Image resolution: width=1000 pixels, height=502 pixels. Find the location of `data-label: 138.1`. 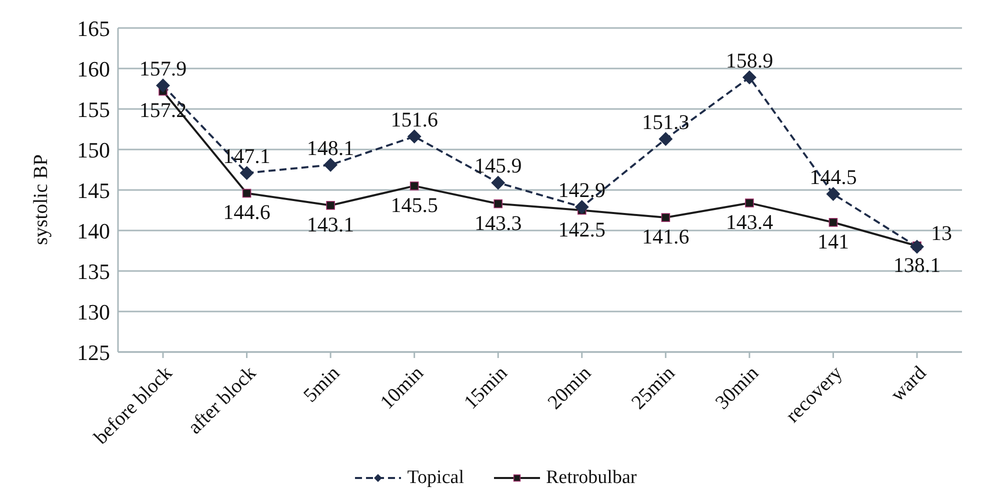

data-label: 138.1 is located at coordinates (917, 264).